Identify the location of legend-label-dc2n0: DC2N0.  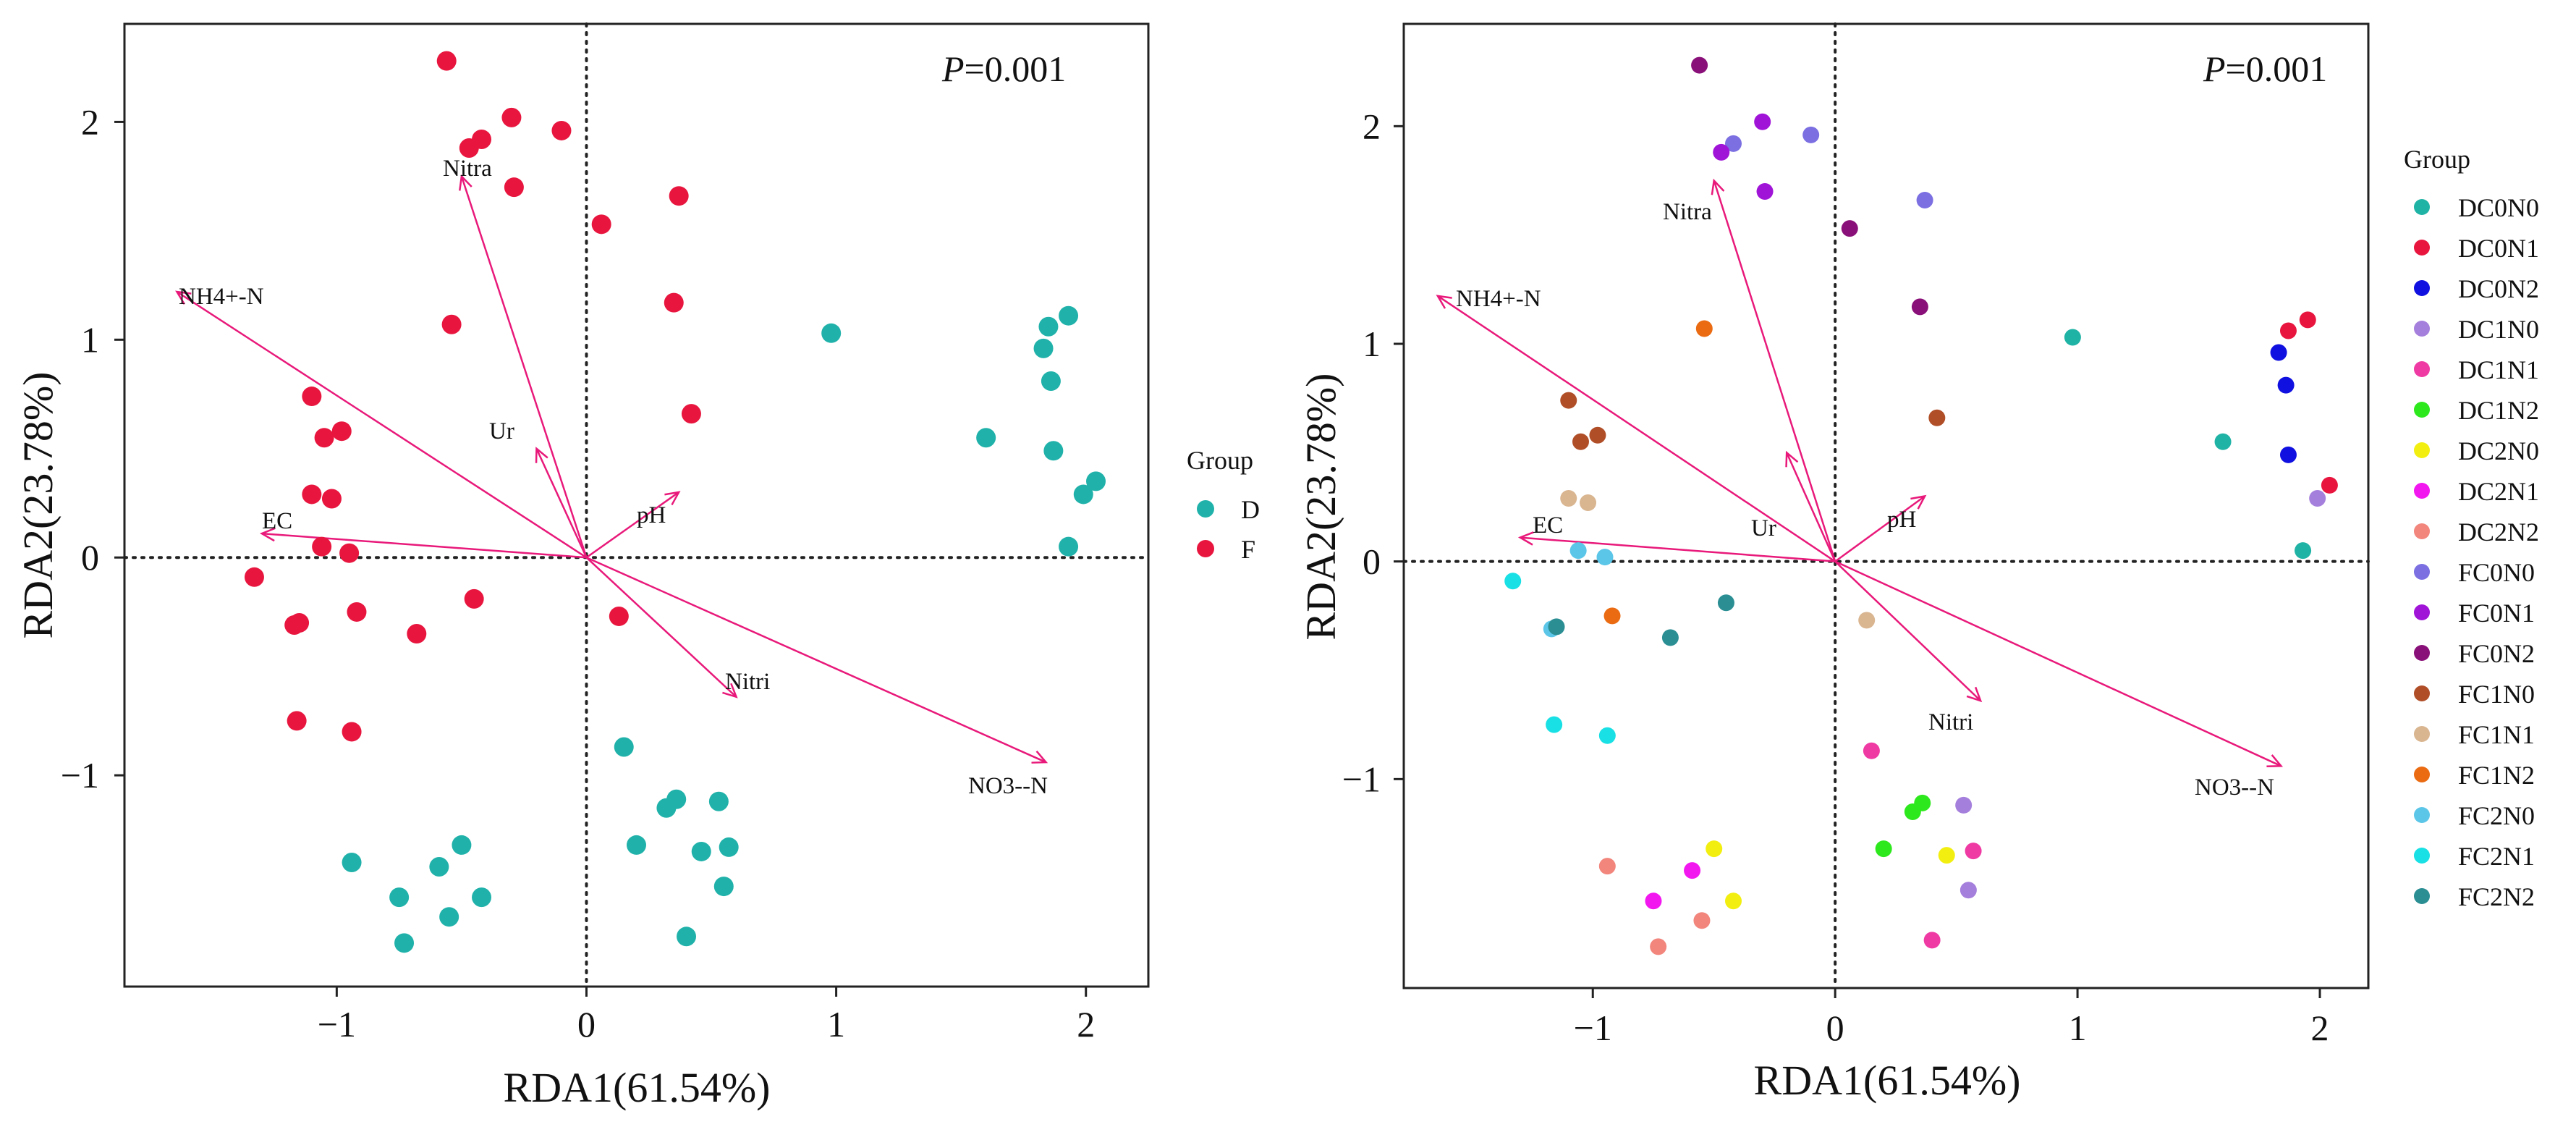
(2498, 450).